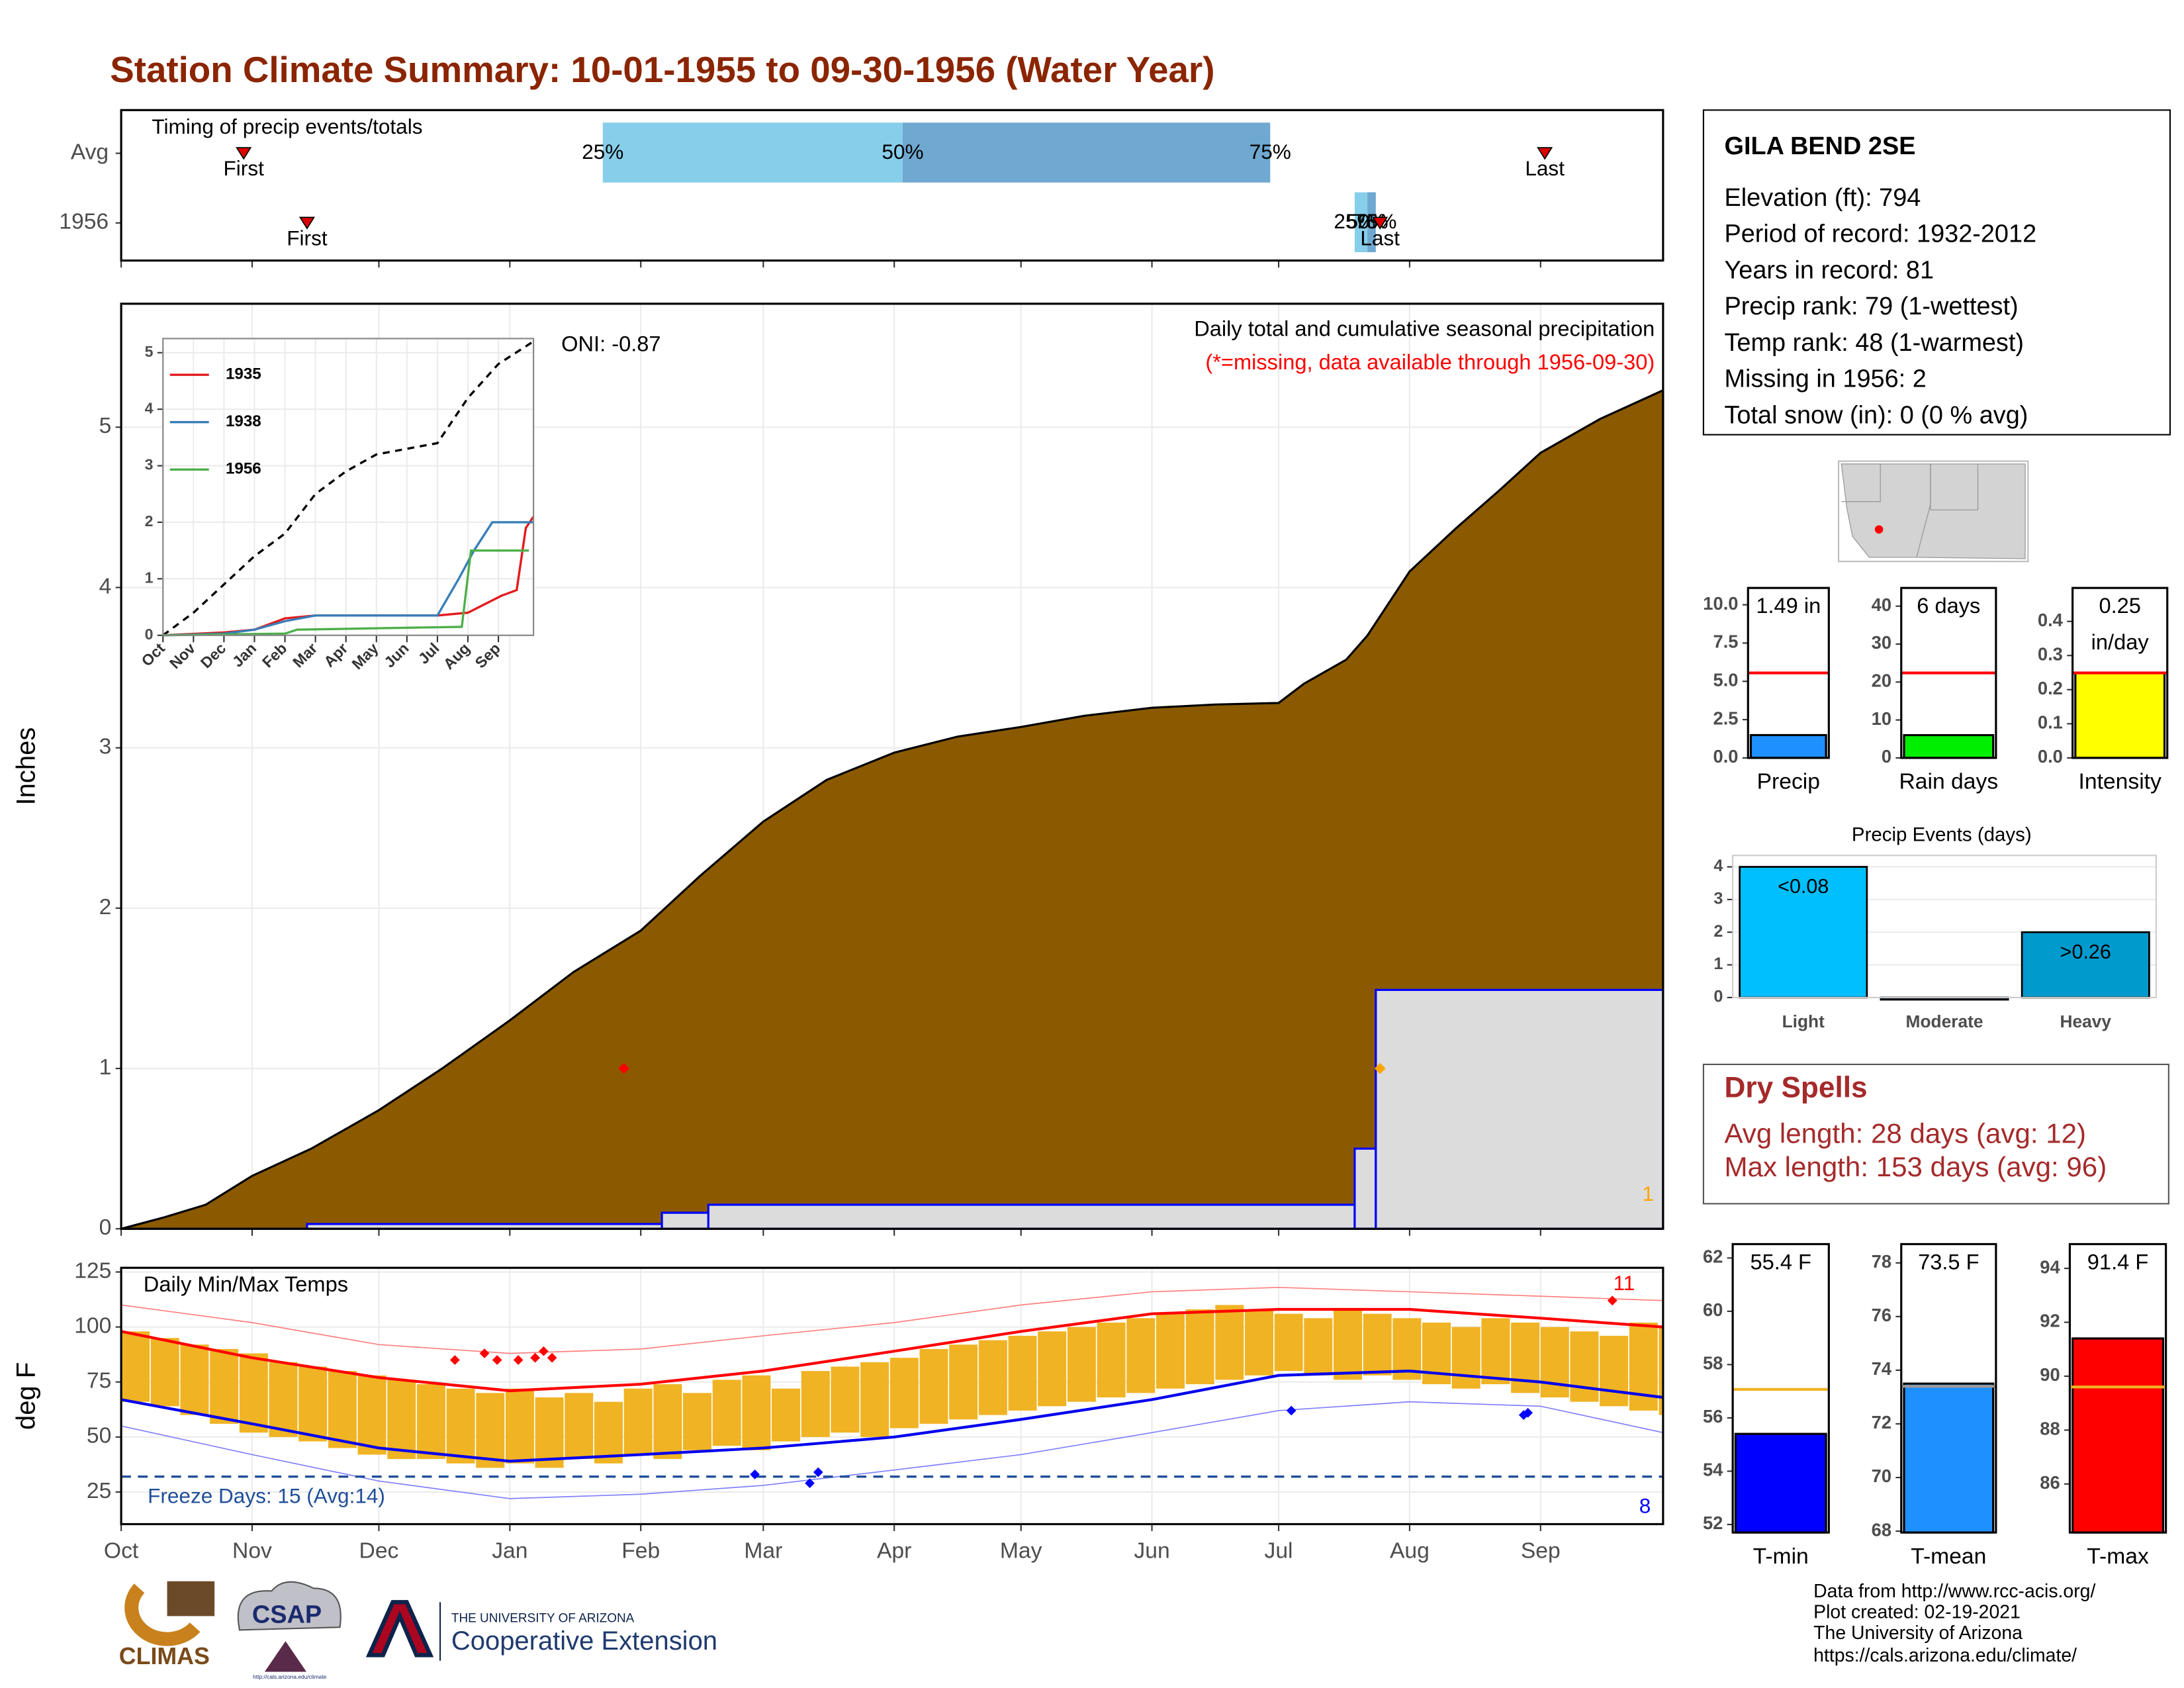  I want to click on logo-text: CSAP, so click(287, 1614).